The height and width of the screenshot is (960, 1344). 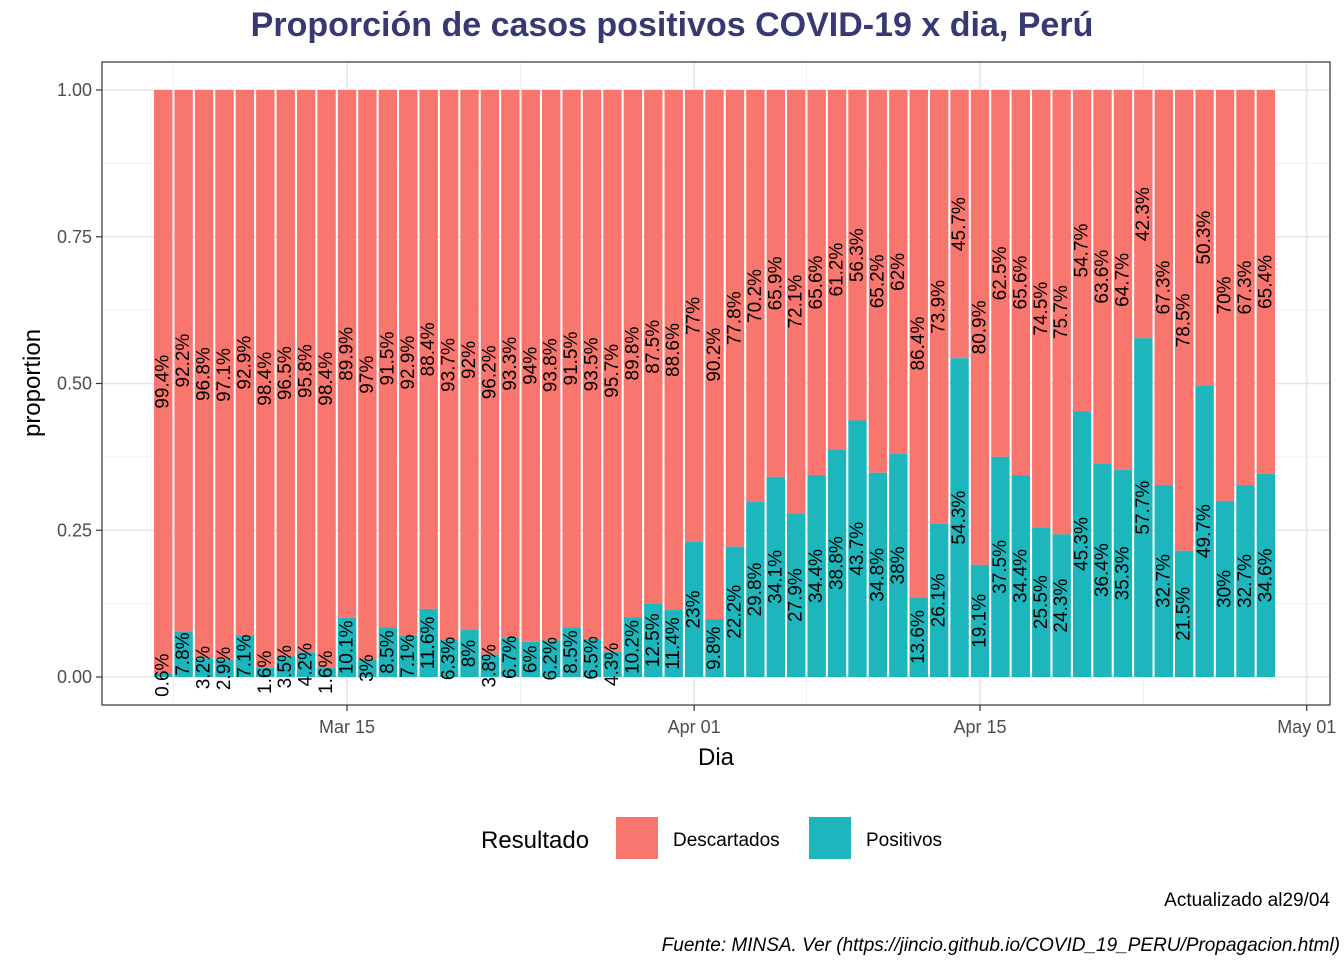 I want to click on bar-label-descartados: 92%, so click(x=469, y=360).